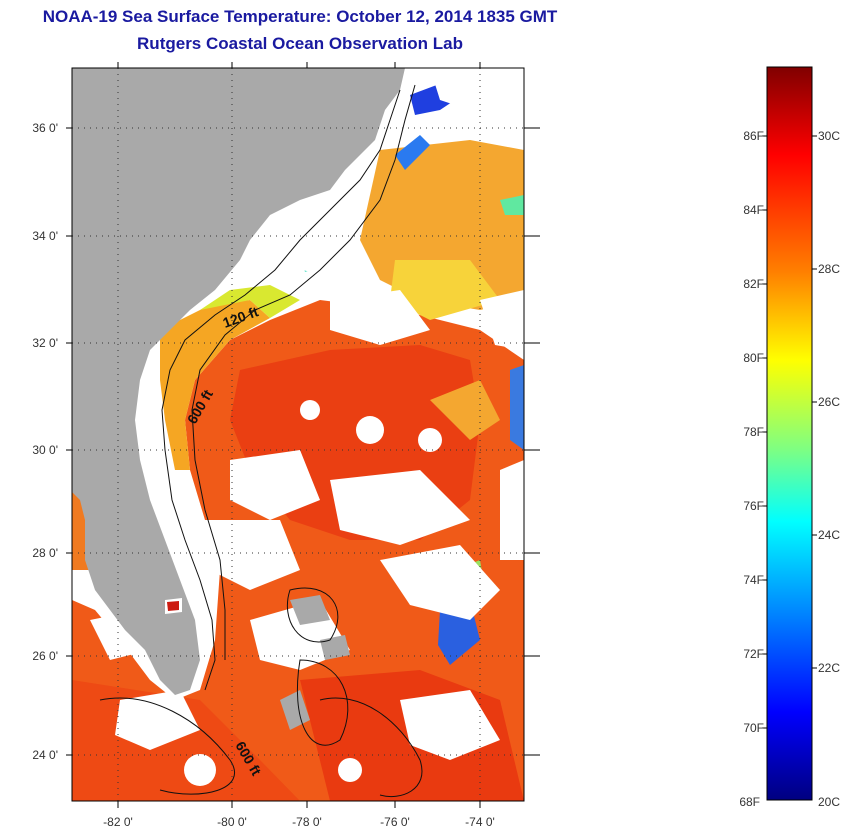  I want to click on colorbar-c-label: 24C, so click(829, 535).